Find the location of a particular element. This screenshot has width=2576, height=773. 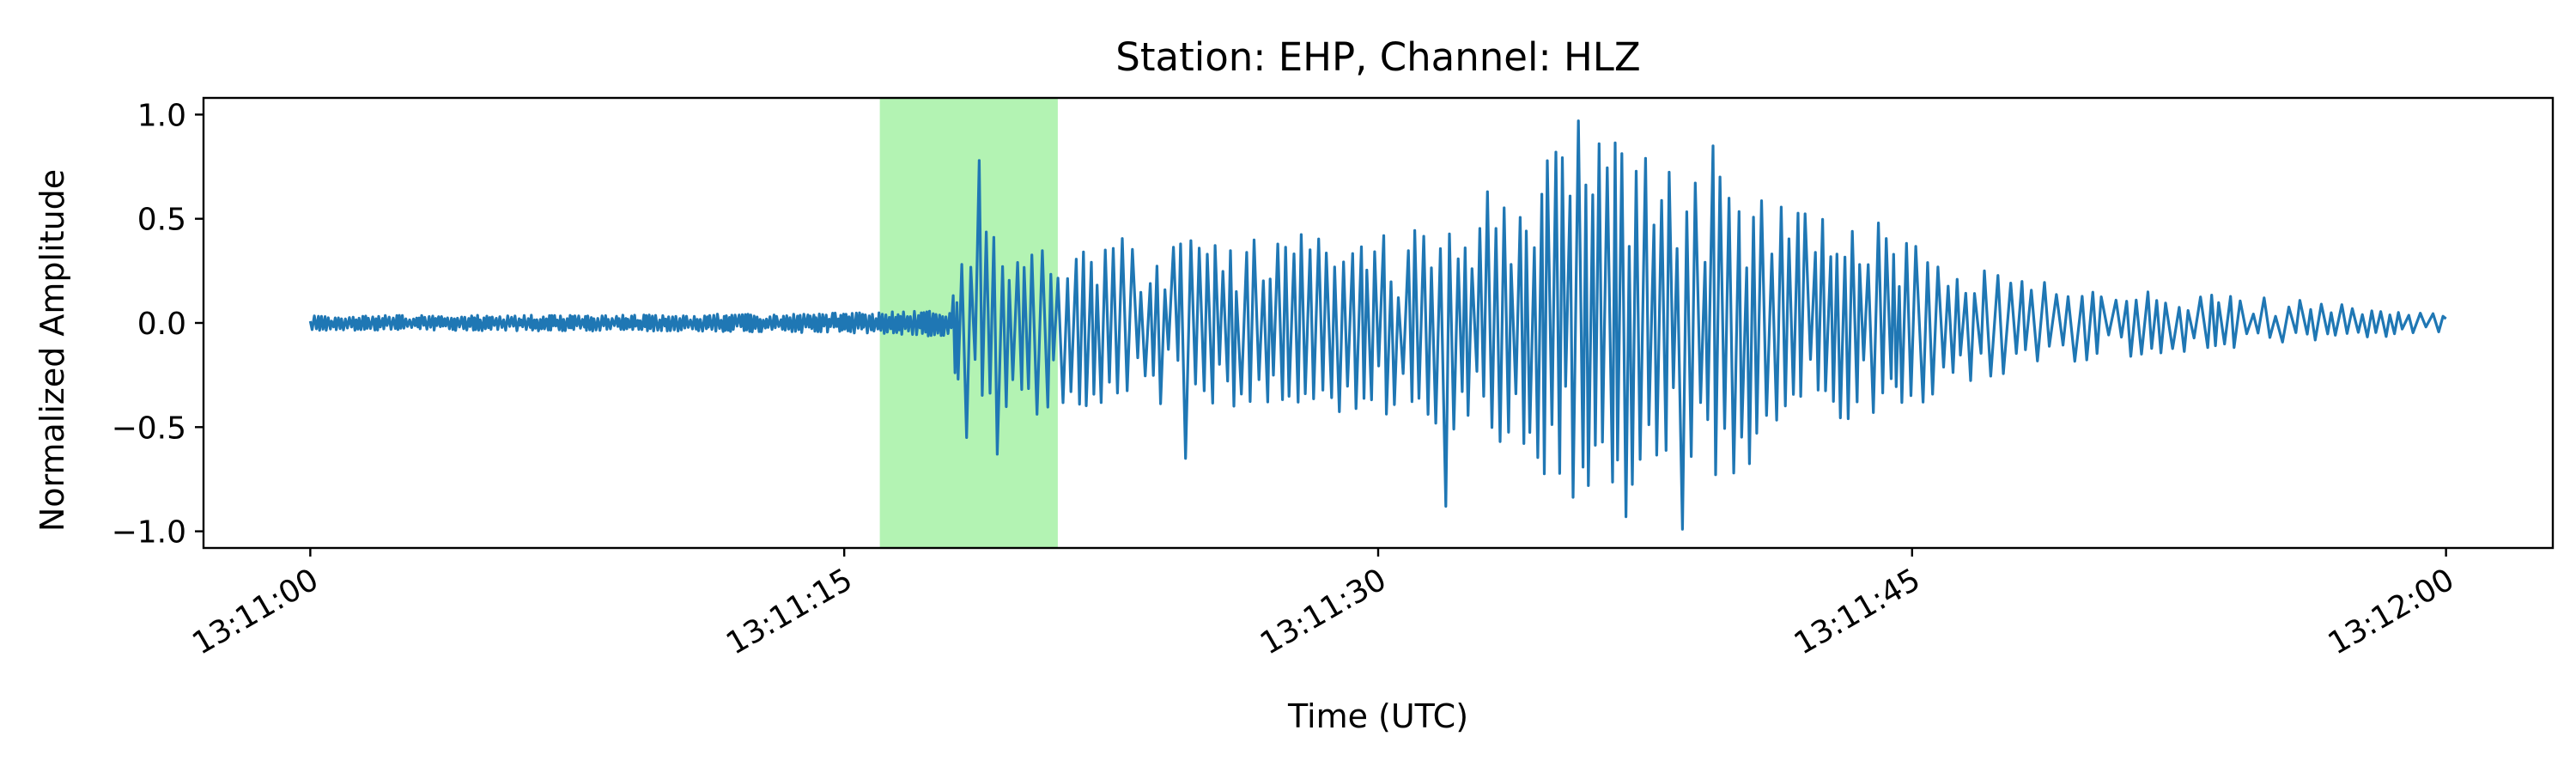

chart-title: Station: EHP, Channel: HLZ is located at coordinates (1378, 57).